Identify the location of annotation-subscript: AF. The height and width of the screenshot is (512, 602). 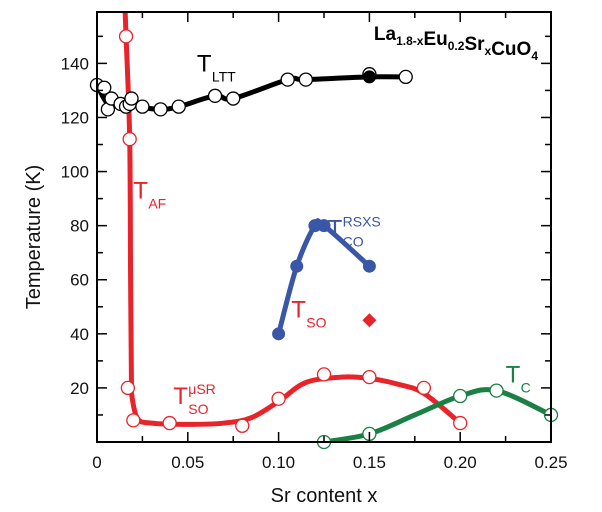
(157, 204).